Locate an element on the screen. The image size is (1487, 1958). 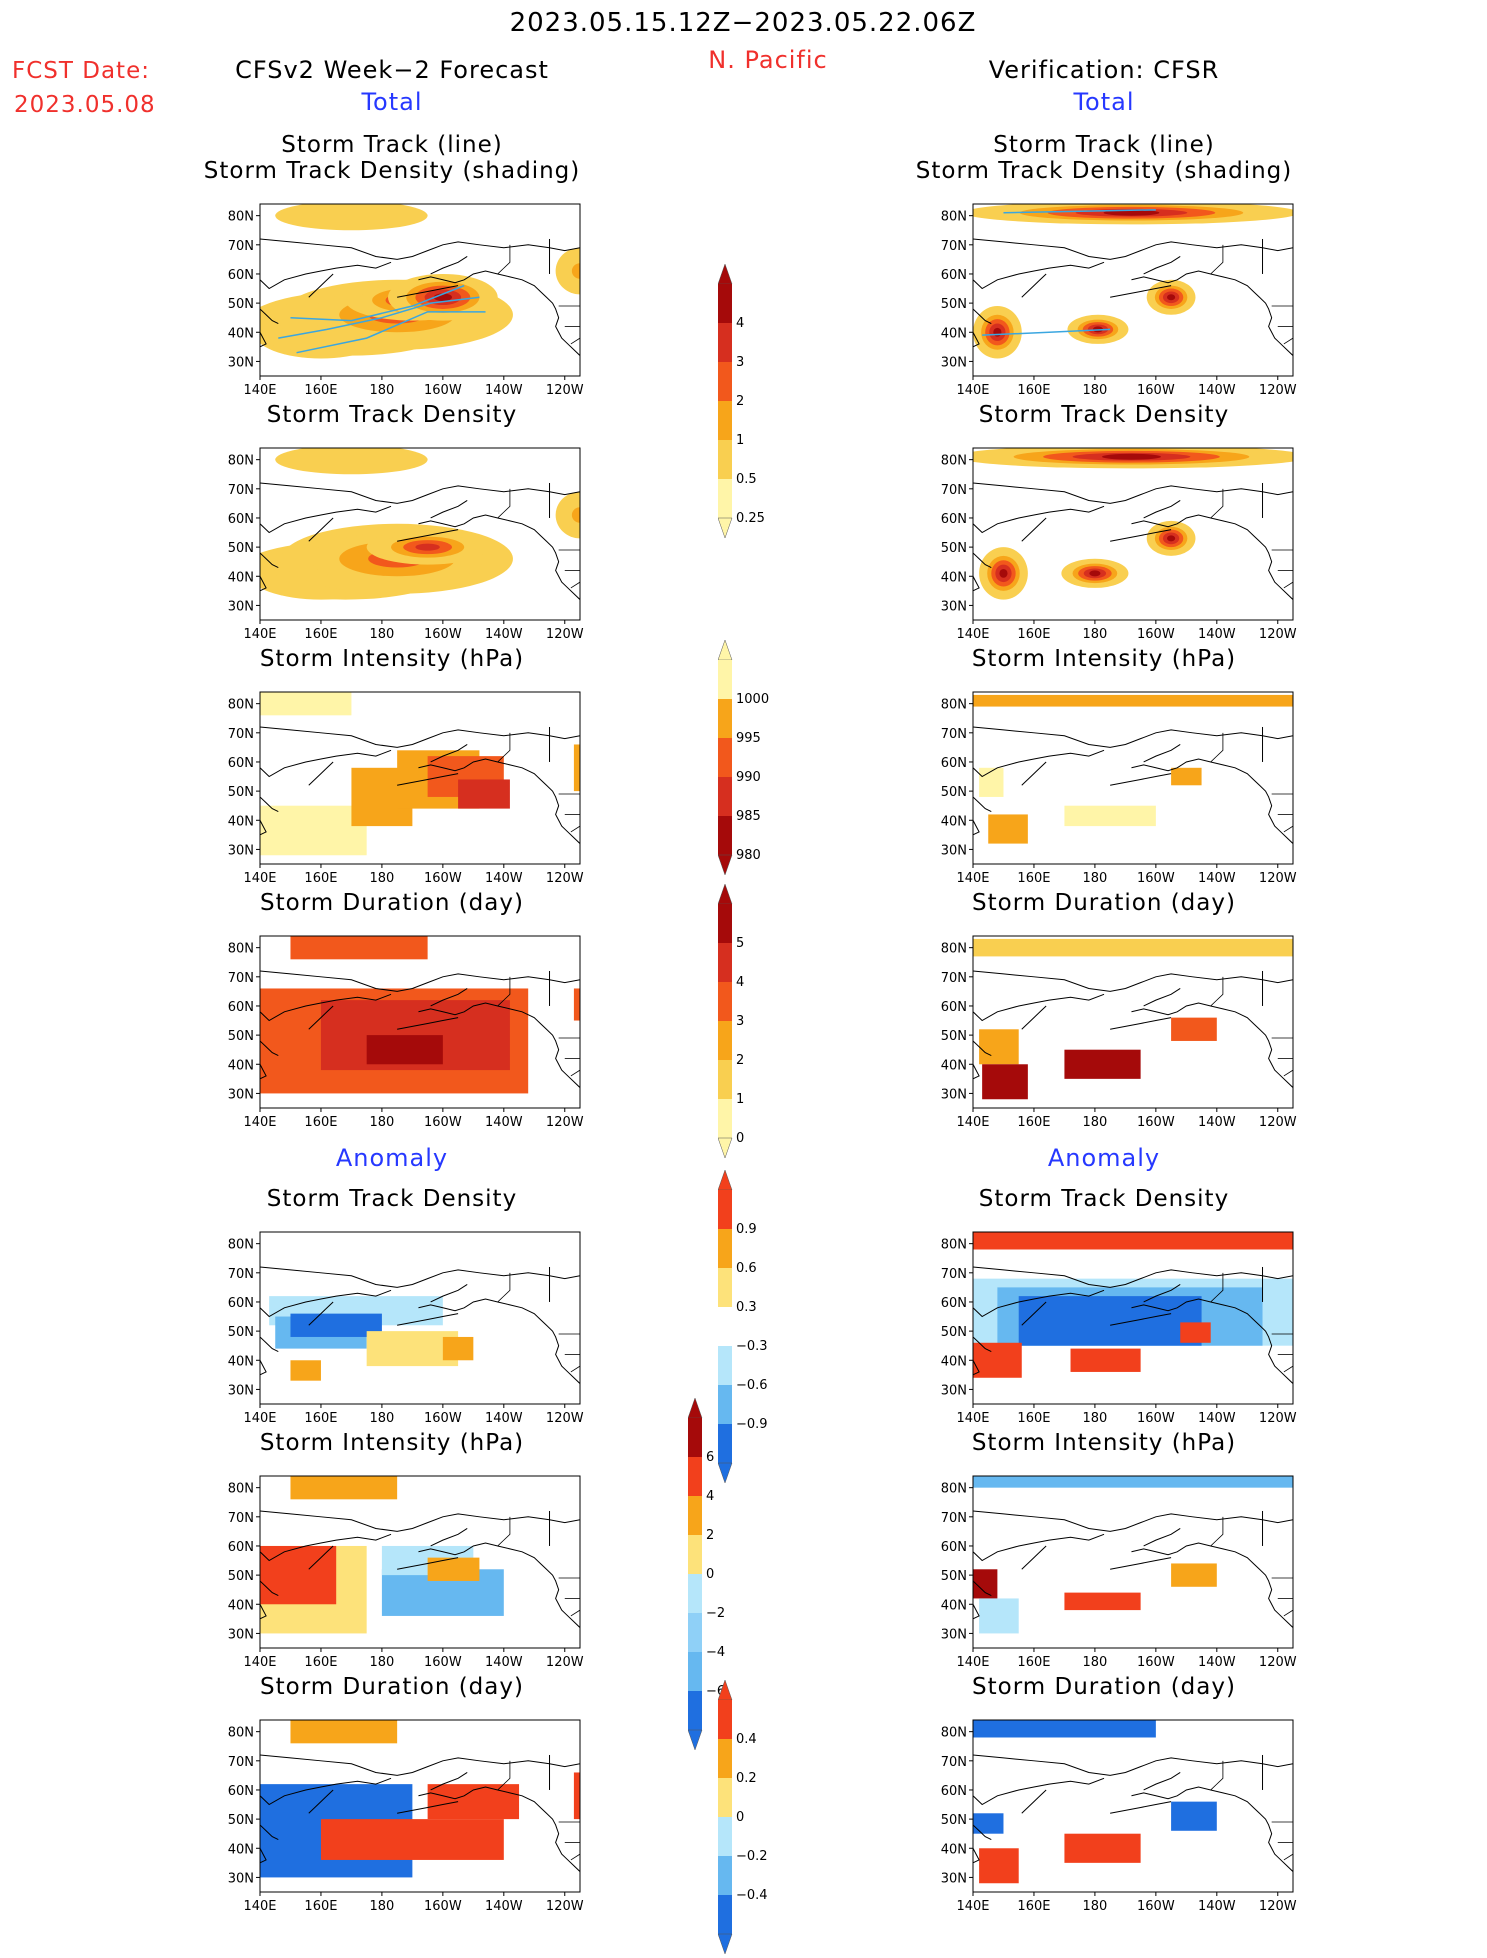
colorbar-label: 990 is located at coordinates (748, 777).